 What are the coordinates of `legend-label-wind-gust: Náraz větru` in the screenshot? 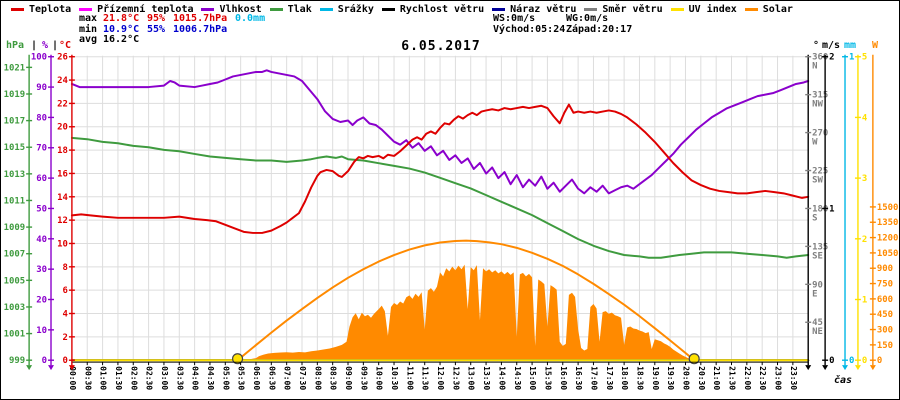 It's located at (543, 9).